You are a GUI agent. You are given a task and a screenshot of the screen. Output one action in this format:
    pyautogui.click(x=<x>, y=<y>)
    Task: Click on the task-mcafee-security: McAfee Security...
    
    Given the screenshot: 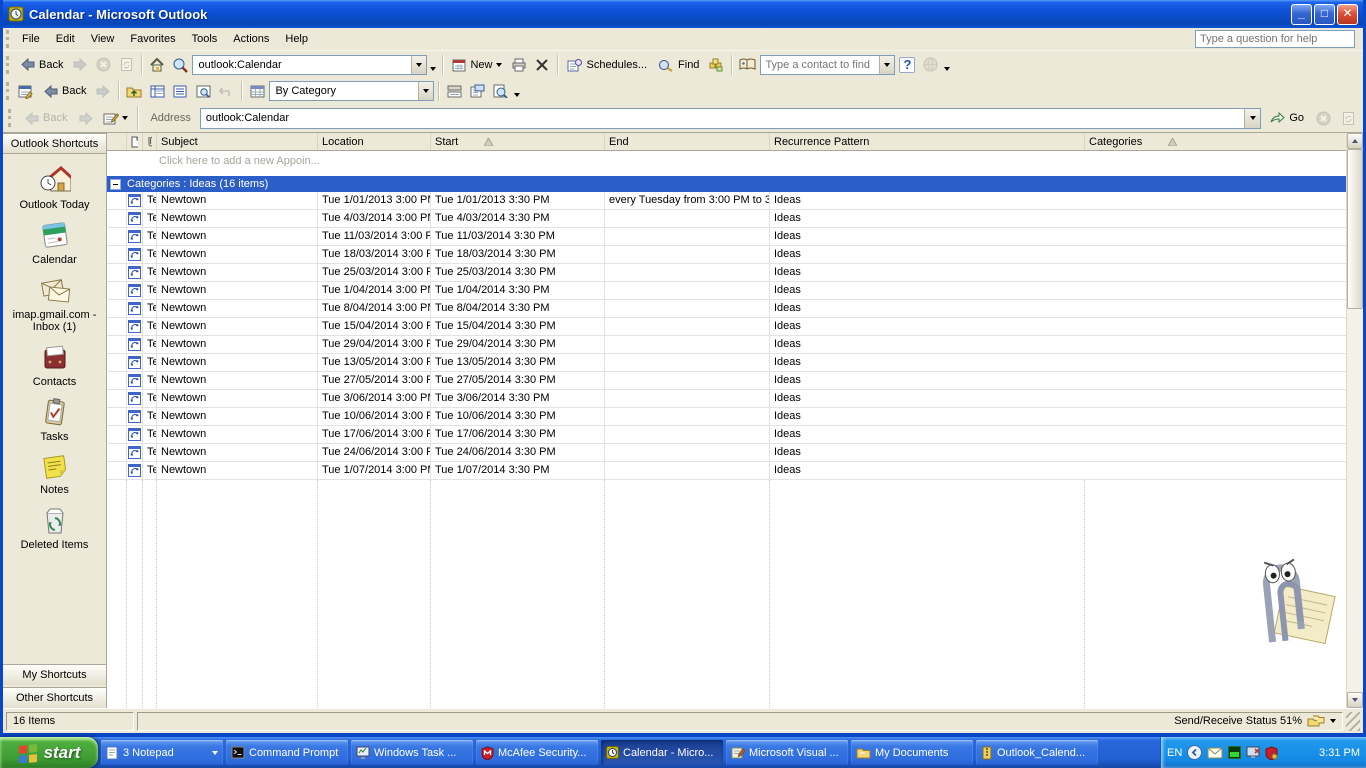 What is the action you would take?
    pyautogui.click(x=537, y=752)
    